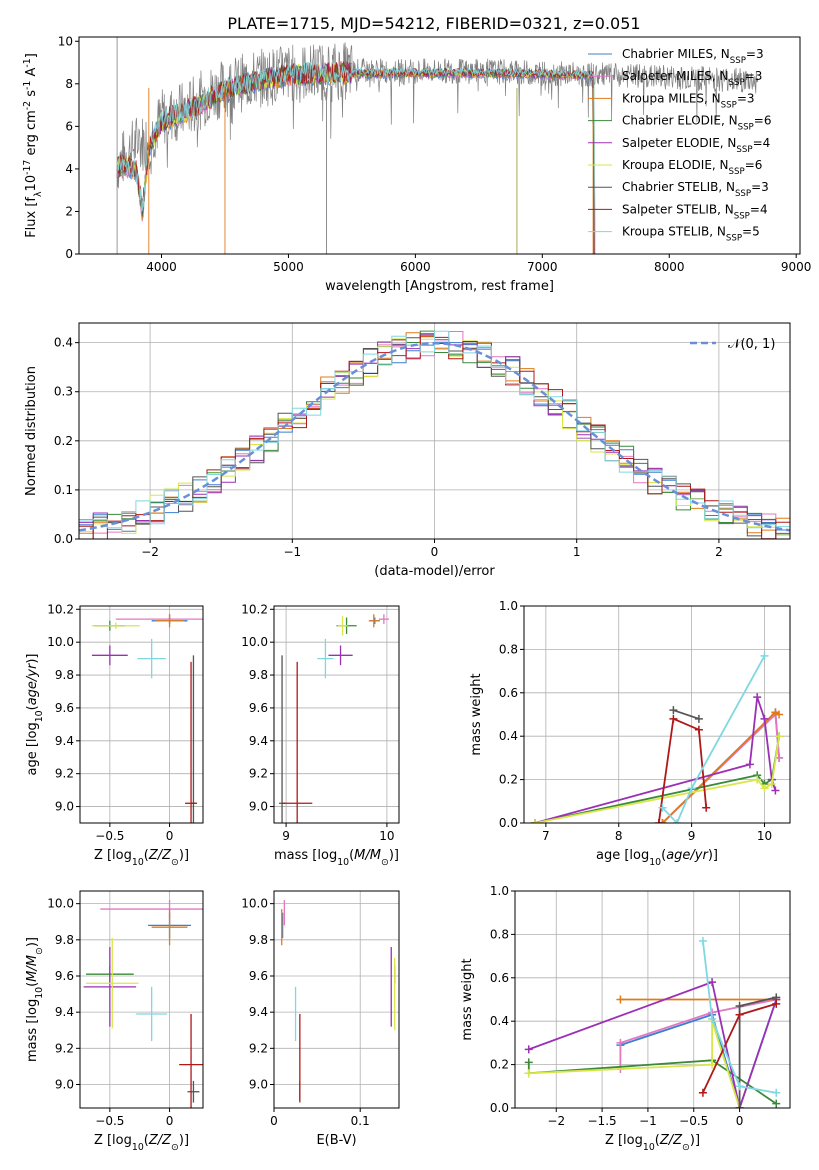  I want to click on label-run: 0.2, so click(508, 780).